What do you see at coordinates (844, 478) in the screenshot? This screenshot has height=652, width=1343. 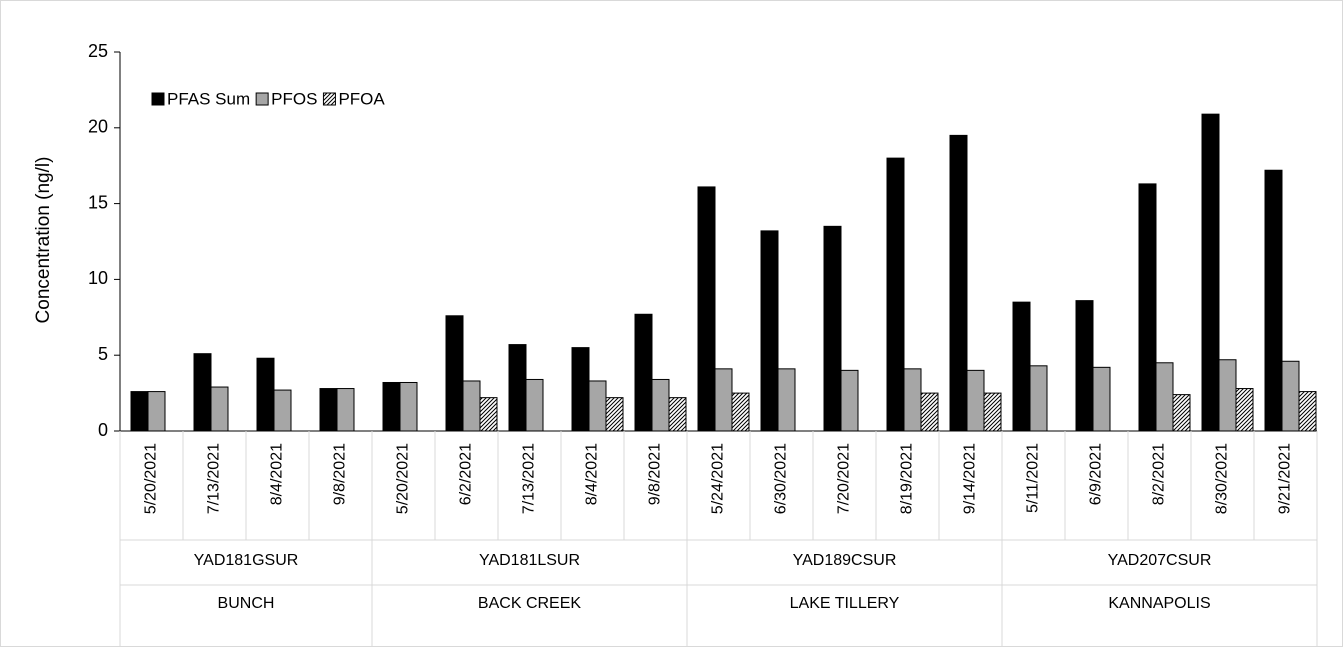 I see `x-tick-label: 7/20/2021` at bounding box center [844, 478].